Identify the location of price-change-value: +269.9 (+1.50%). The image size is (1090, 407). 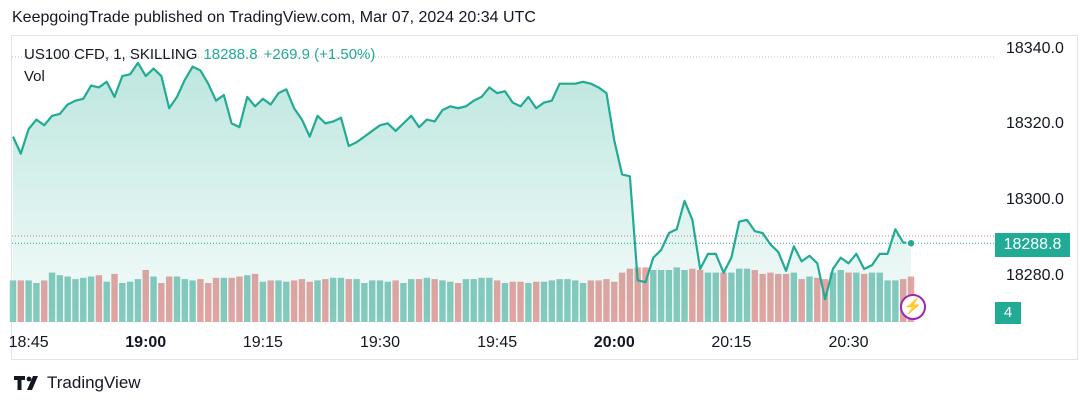
(319, 54).